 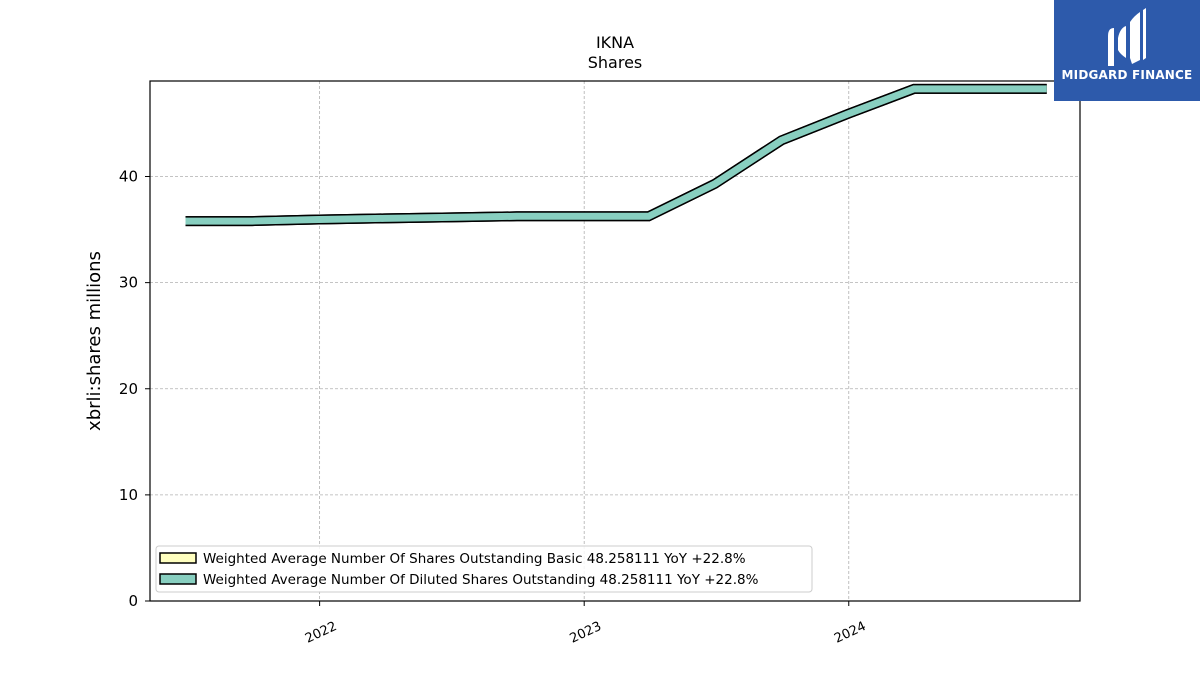 What do you see at coordinates (615, 62) in the screenshot?
I see `chart-subtitle: Shares` at bounding box center [615, 62].